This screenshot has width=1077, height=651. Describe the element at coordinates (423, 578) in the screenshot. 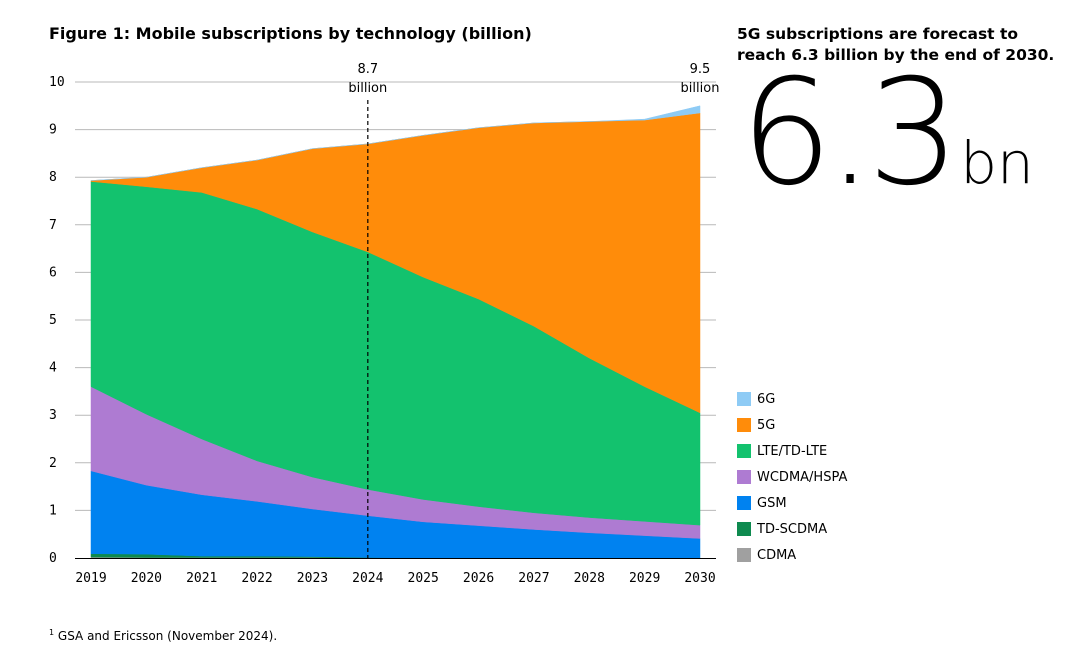

I see `x-tick-label: 2025` at that location.